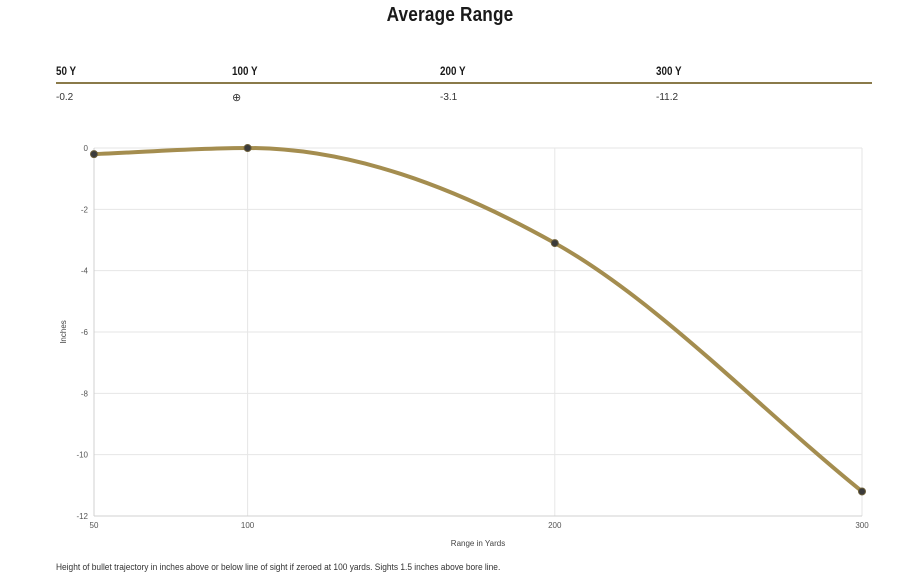 The width and height of the screenshot is (900, 584). What do you see at coordinates (450, 15) in the screenshot?
I see `page-title: Average Range` at bounding box center [450, 15].